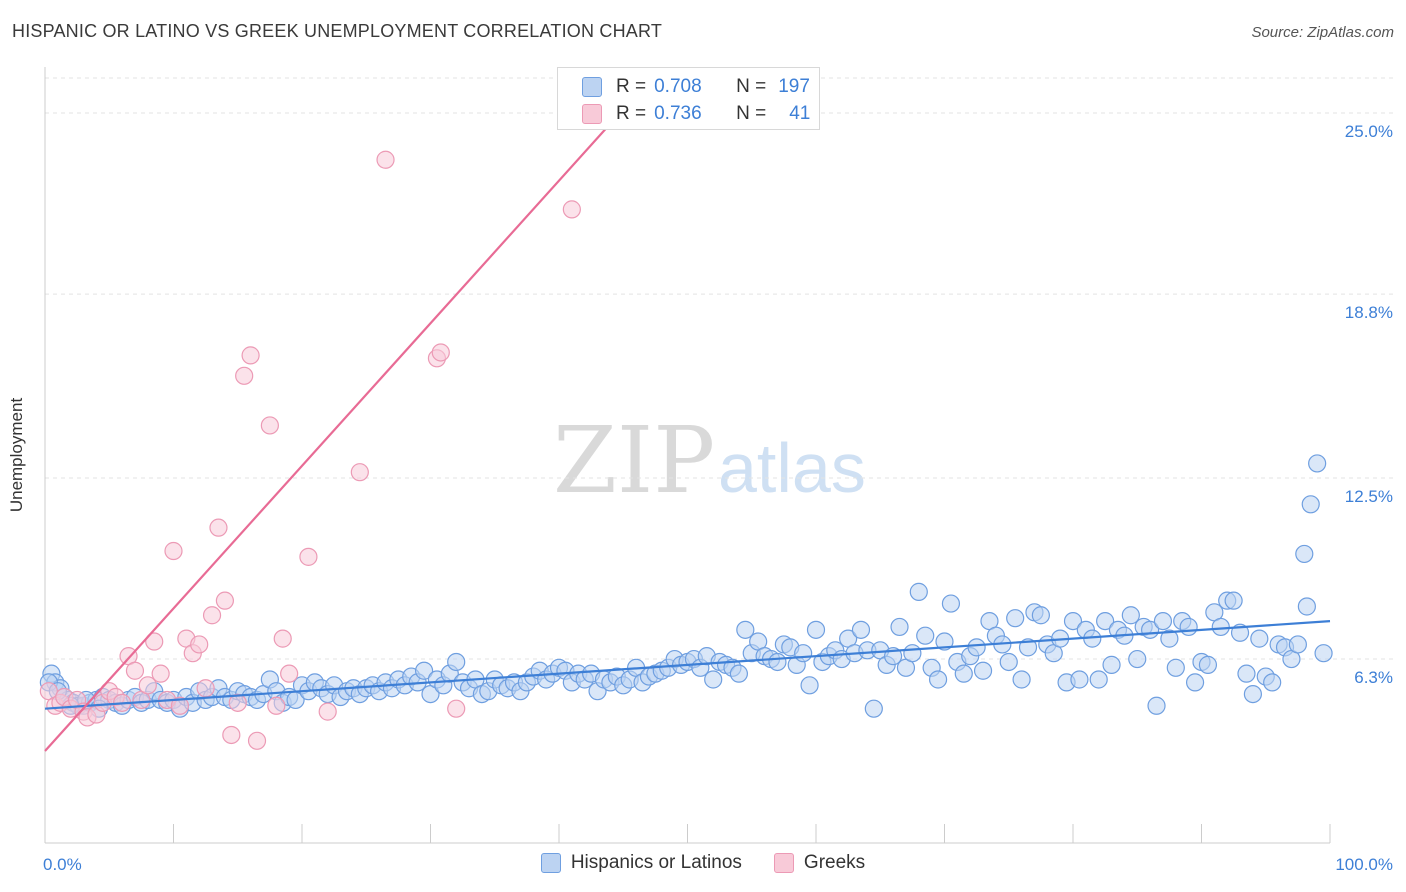  What do you see at coordinates (792, 468) in the screenshot?
I see `watermark-atlas: atlas` at bounding box center [792, 468].